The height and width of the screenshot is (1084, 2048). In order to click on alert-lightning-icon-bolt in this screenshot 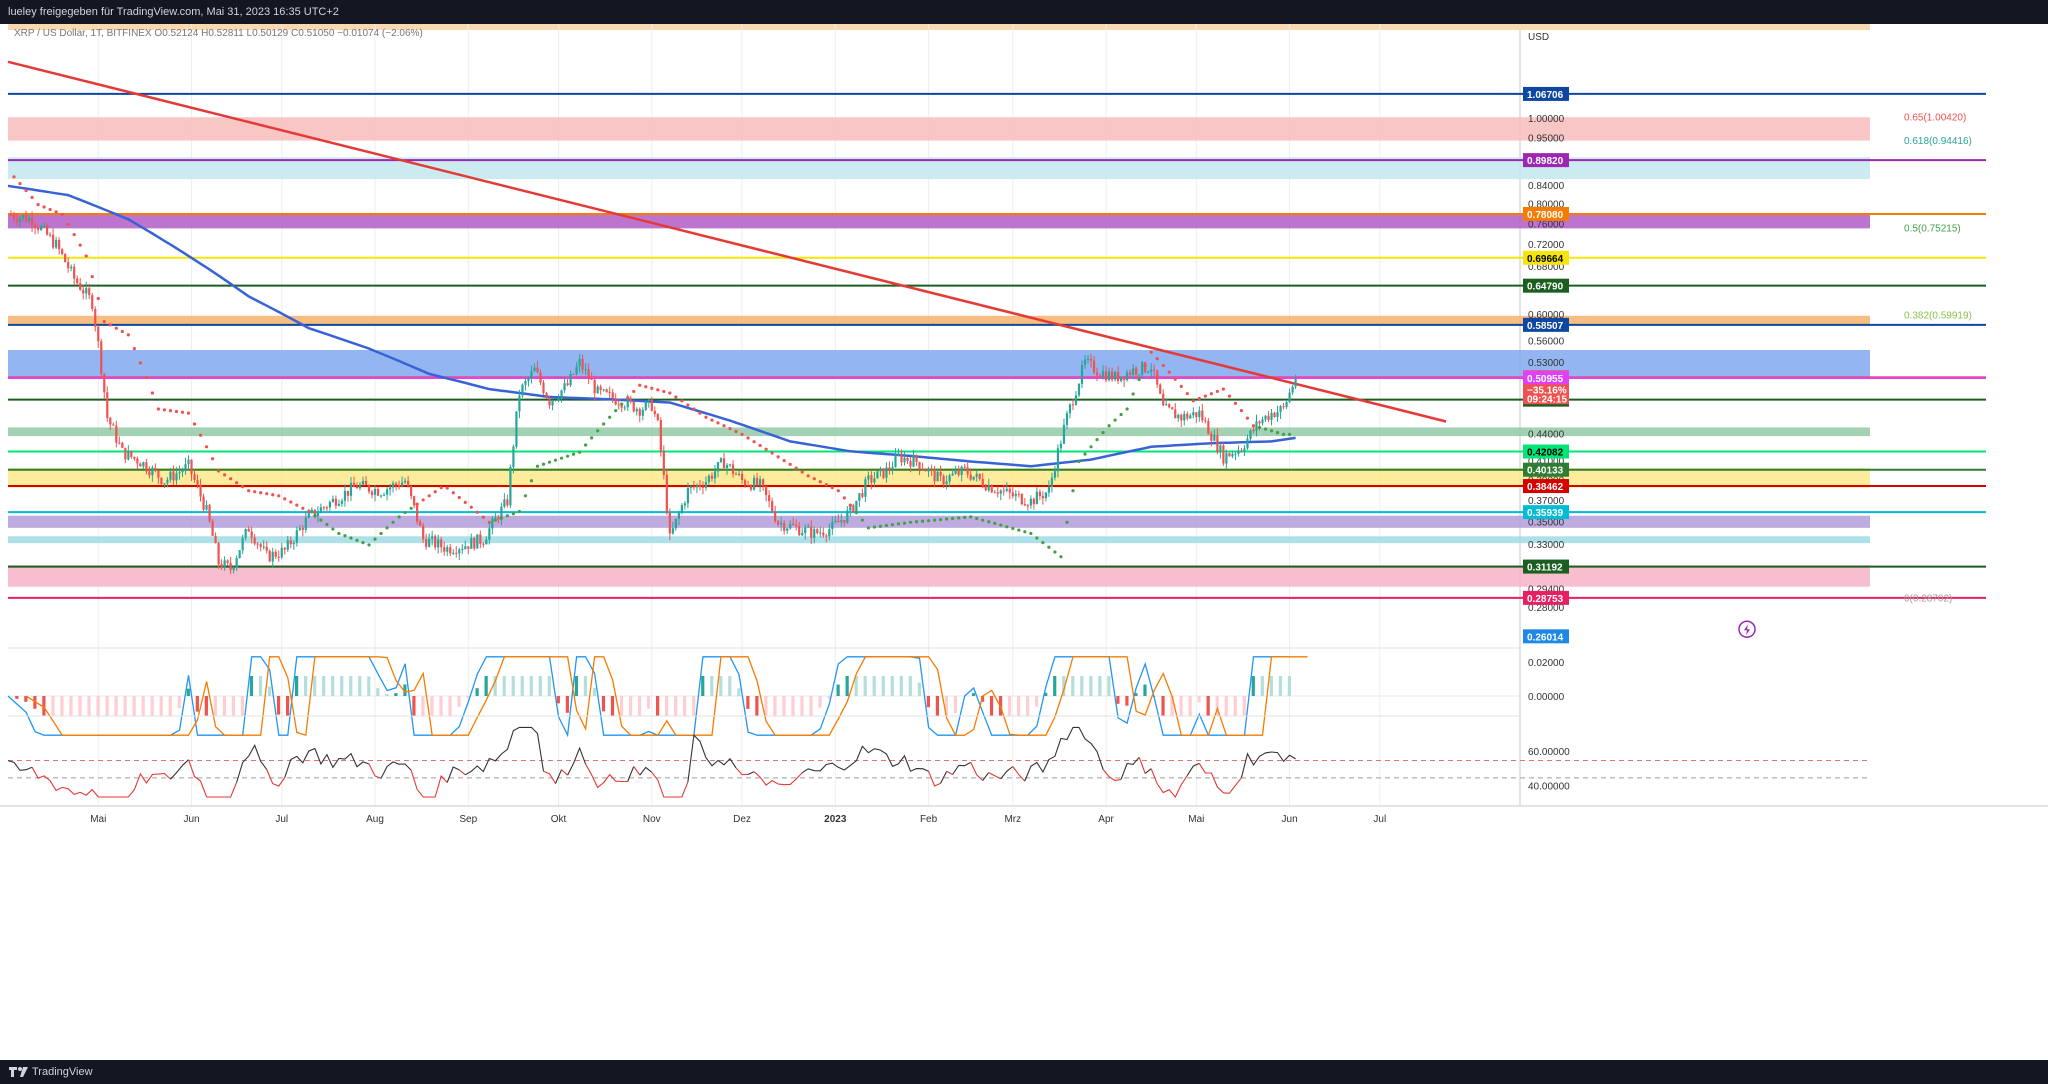, I will do `click(1747, 630)`.